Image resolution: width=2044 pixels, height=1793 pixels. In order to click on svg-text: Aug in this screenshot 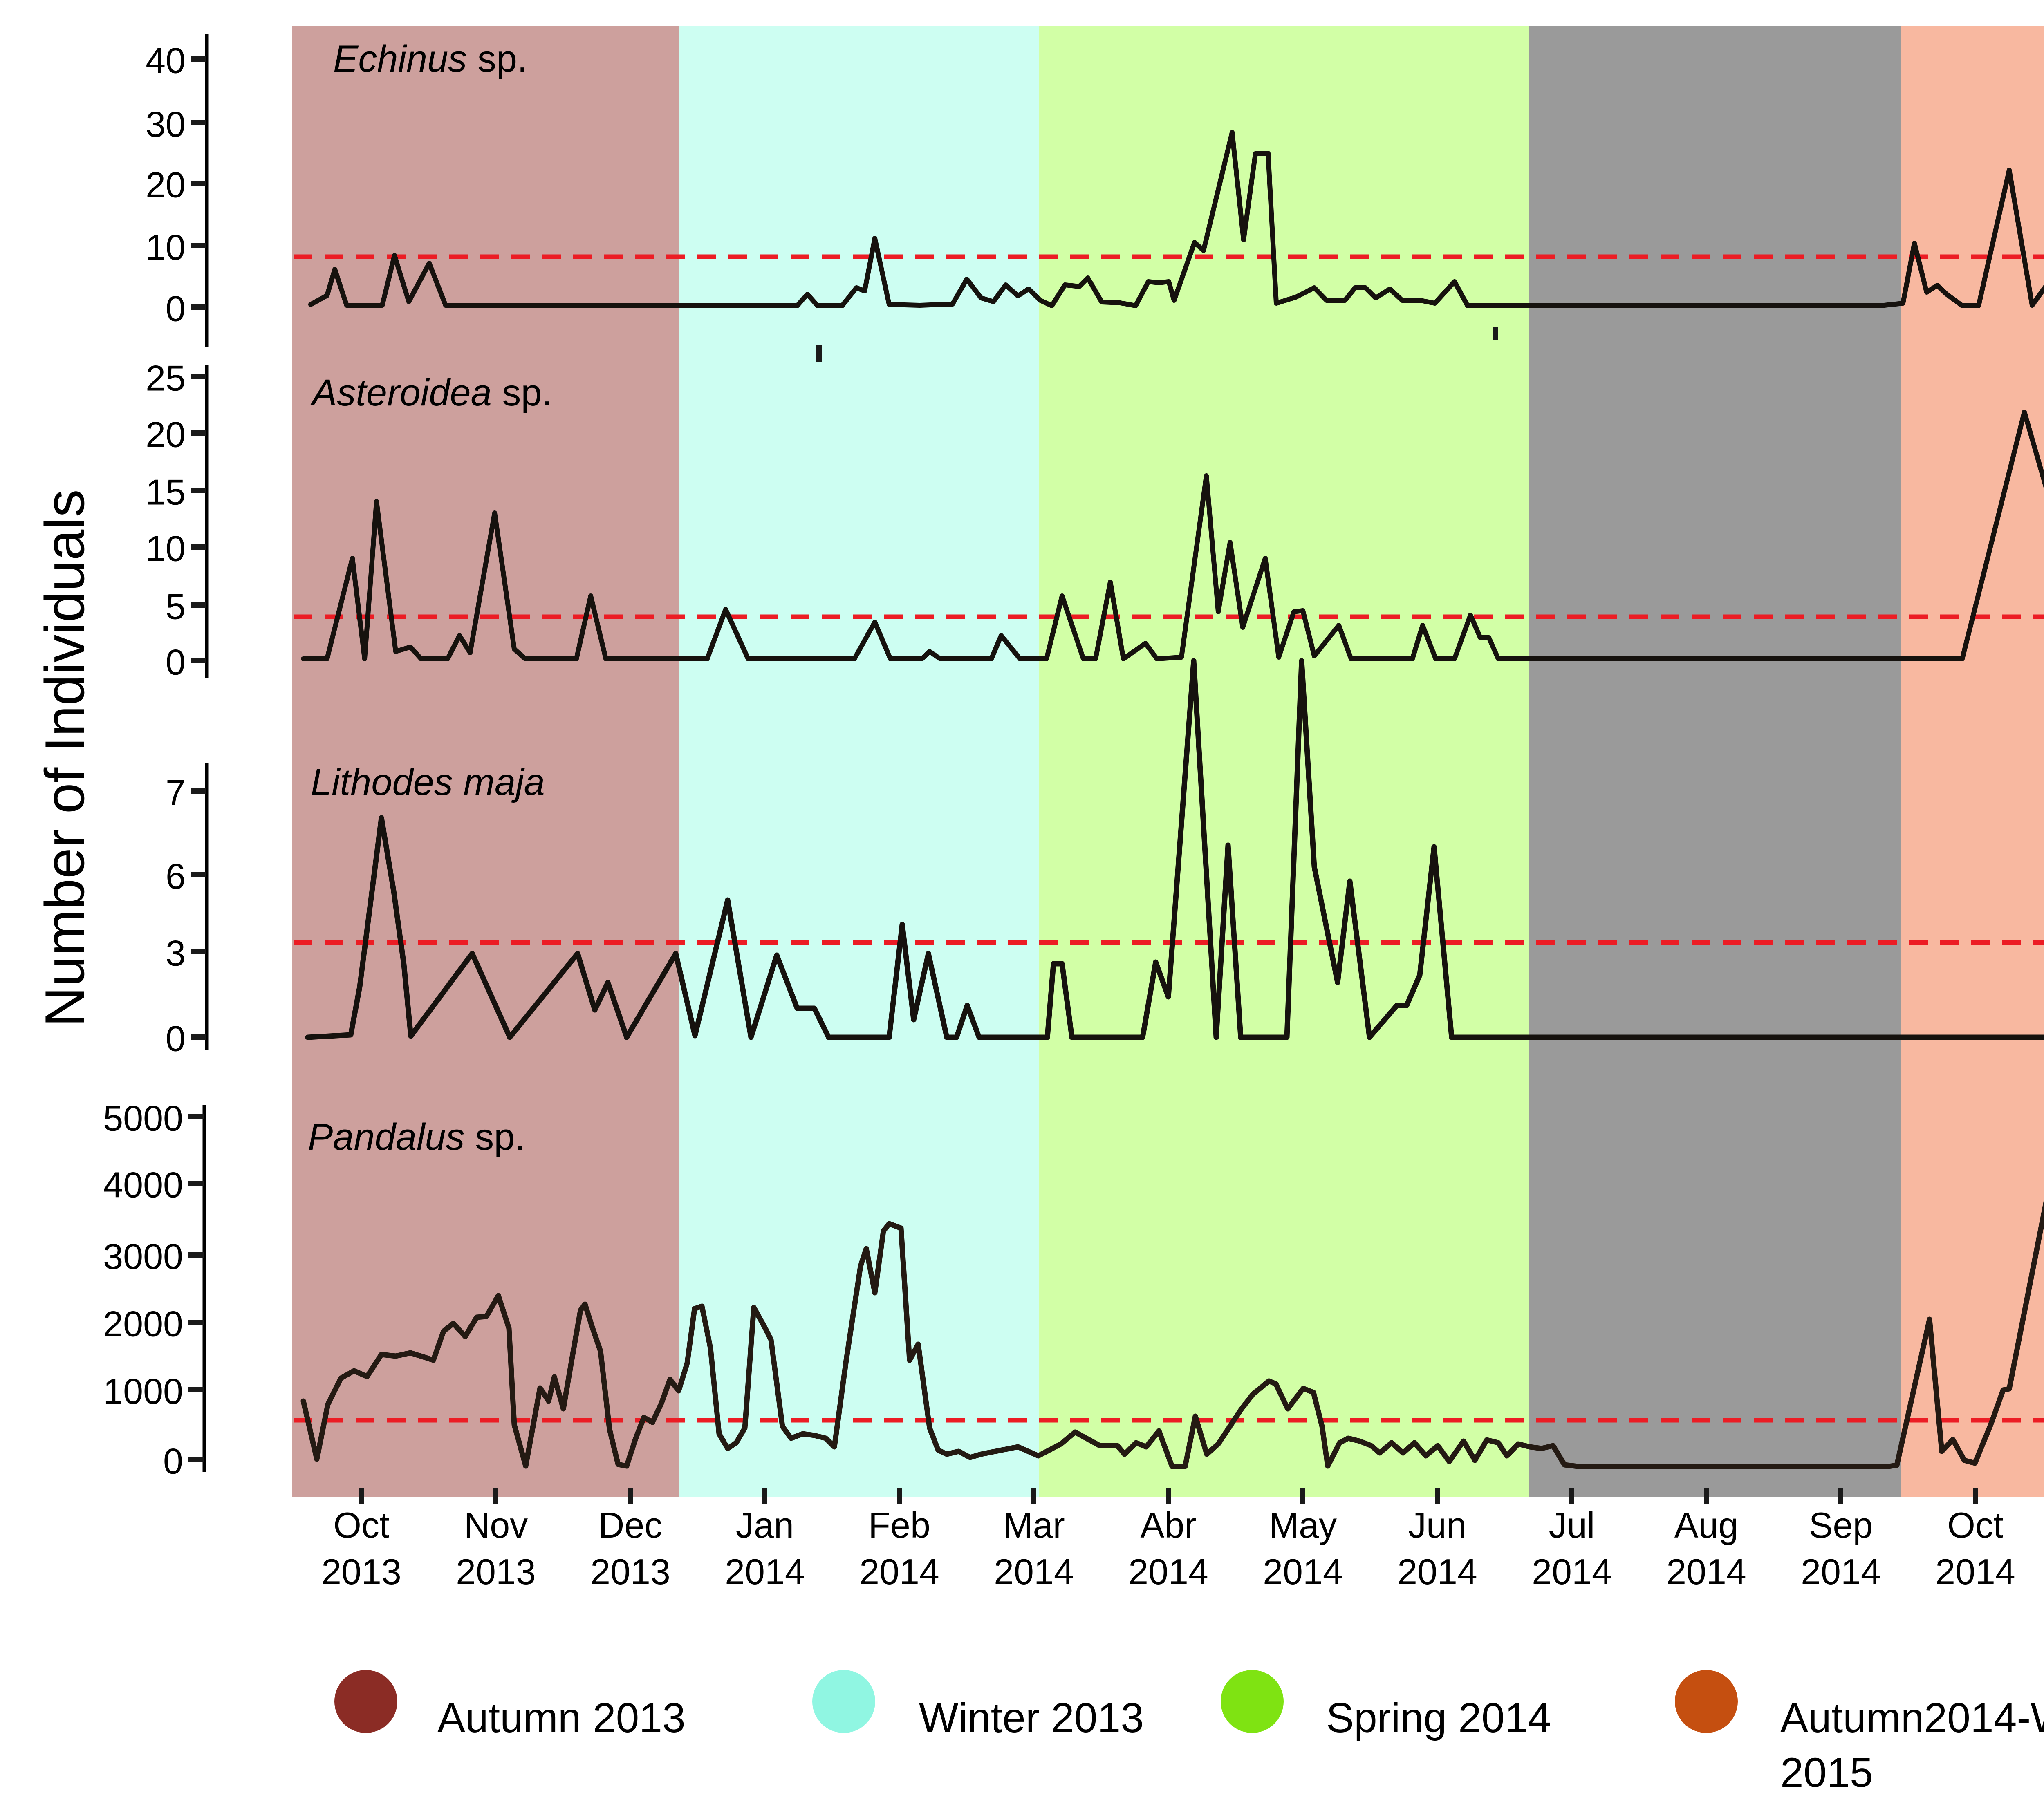, I will do `click(1707, 1525)`.